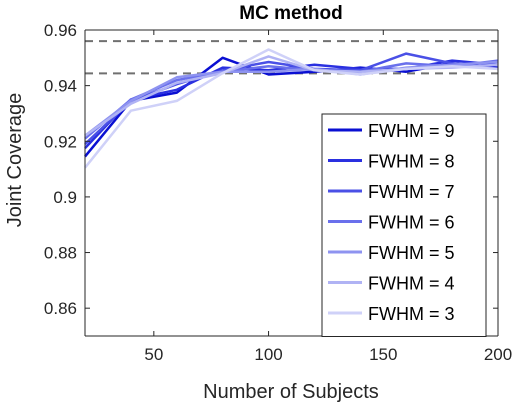  Describe the element at coordinates (60, 253) in the screenshot. I see `y-tick-label: 0.88` at that location.